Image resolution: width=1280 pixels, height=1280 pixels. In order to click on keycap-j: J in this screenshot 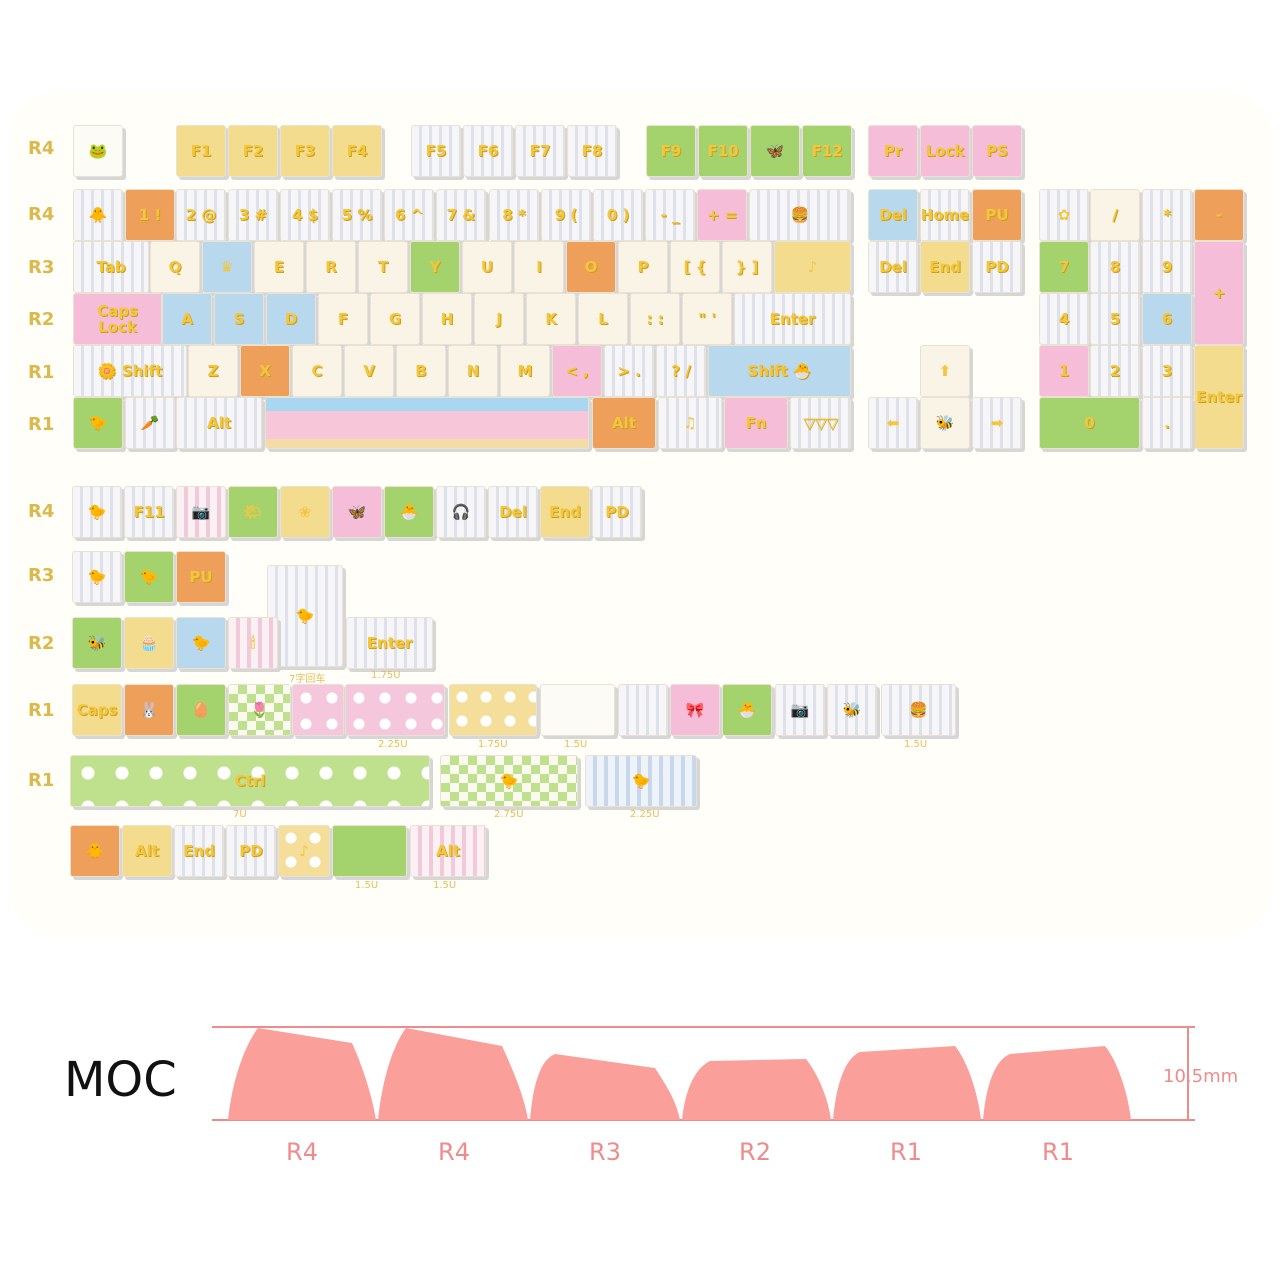, I will do `click(499, 319)`.